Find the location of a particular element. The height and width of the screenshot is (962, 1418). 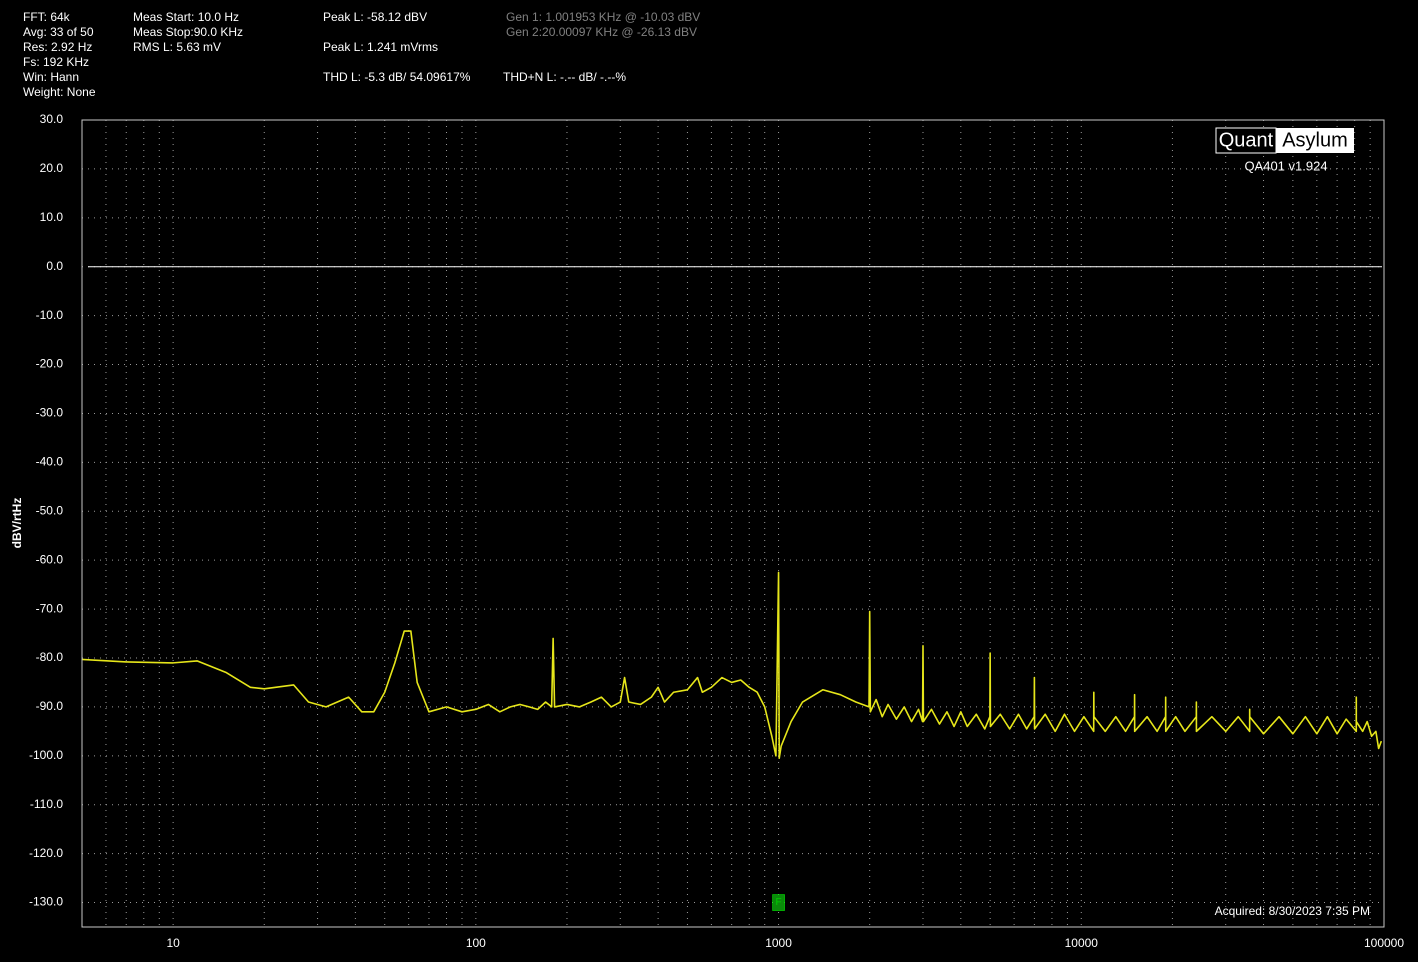

y-tick-label: -20.0 is located at coordinates (50, 364).